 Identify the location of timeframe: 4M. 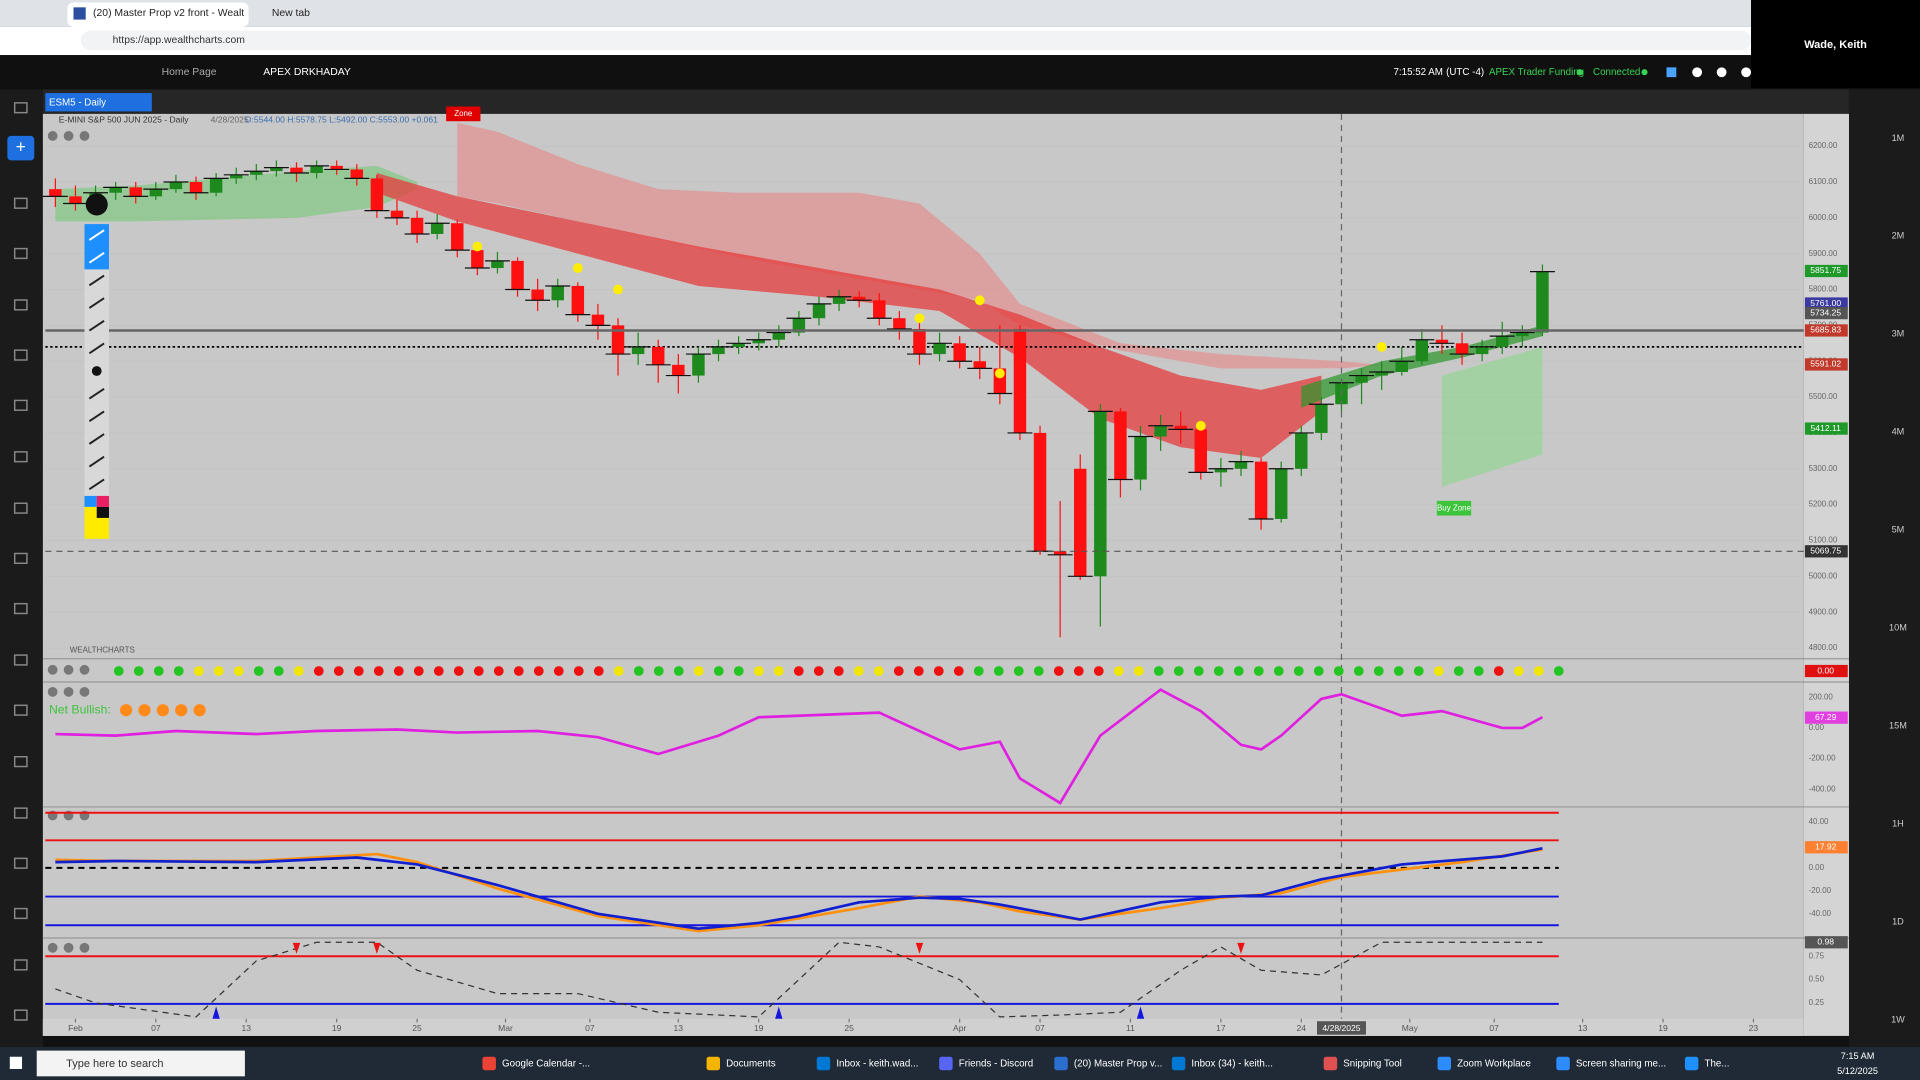
(1898, 432).